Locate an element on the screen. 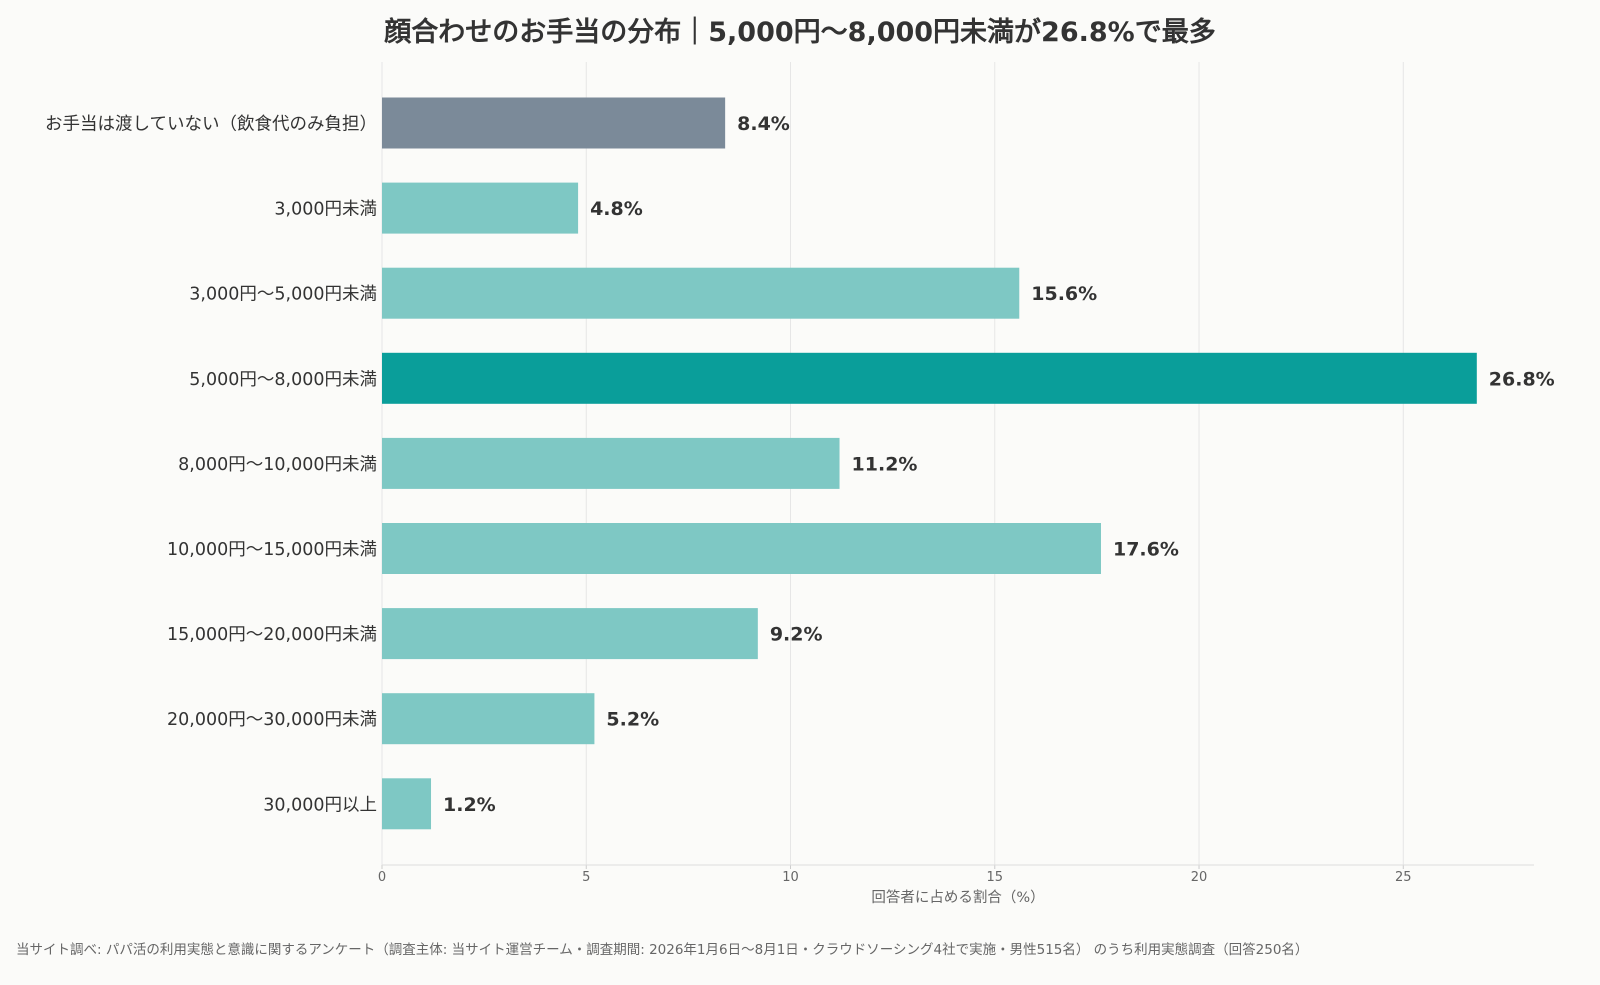 The height and width of the screenshot is (985, 1600). value-label-2: 4.8% is located at coordinates (616, 209).